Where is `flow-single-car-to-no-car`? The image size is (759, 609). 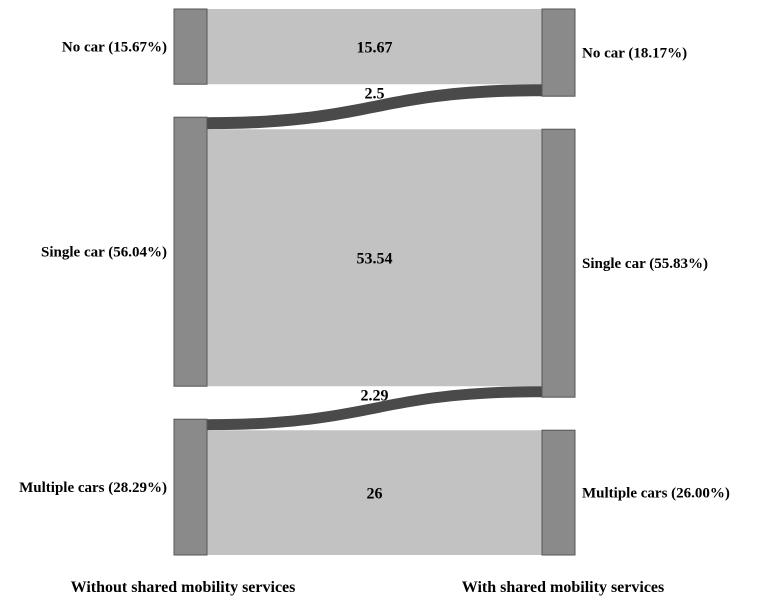 flow-single-car-to-no-car is located at coordinates (374, 107).